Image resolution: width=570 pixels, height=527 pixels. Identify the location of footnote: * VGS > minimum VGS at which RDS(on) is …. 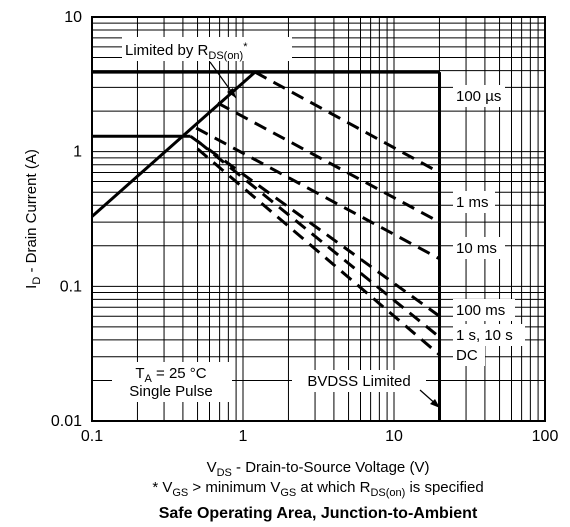
(317, 489).